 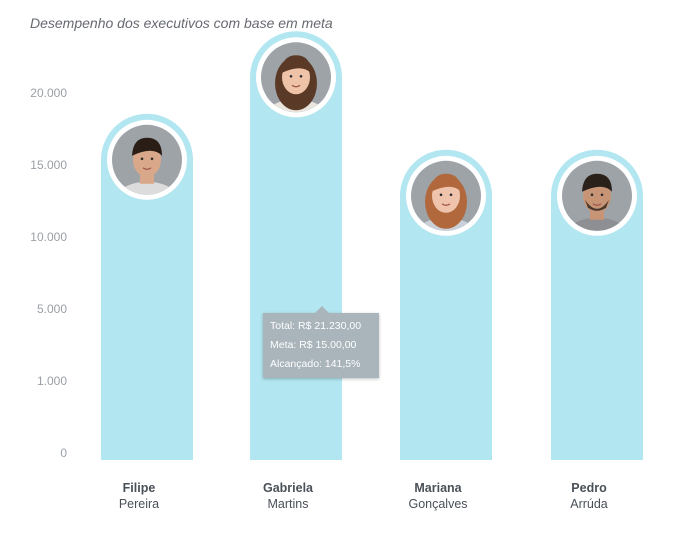 What do you see at coordinates (438, 488) in the screenshot?
I see `x-label-first-name: Mariana` at bounding box center [438, 488].